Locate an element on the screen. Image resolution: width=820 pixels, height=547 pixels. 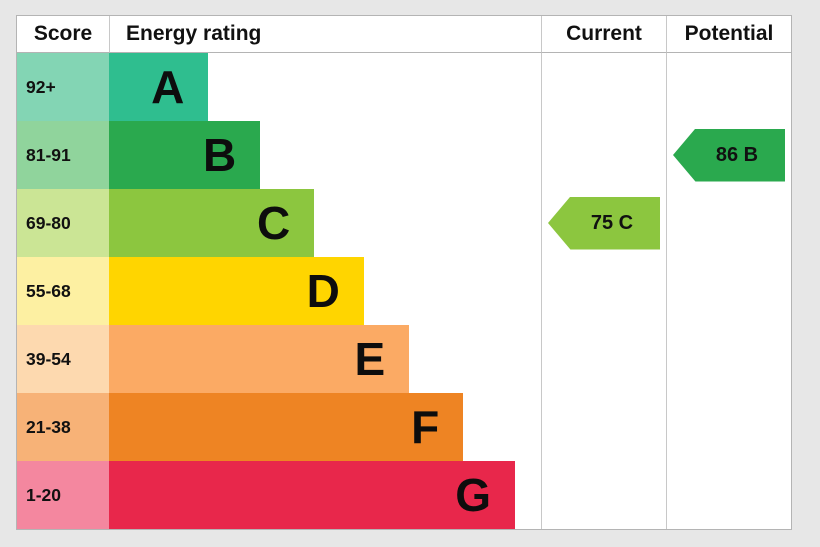
score-cell-f: 21-38 is located at coordinates (63, 427).